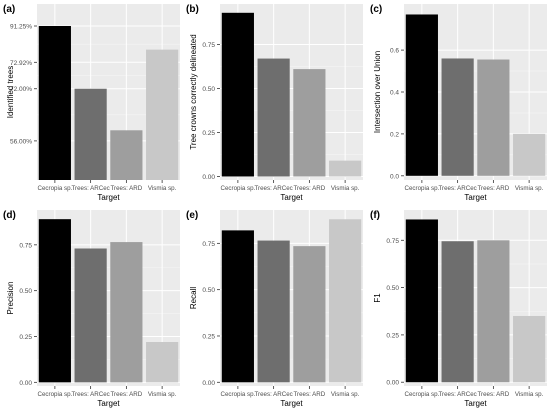 The width and height of the screenshot is (550, 412). I want to click on panel-label: (a), so click(9, 9).